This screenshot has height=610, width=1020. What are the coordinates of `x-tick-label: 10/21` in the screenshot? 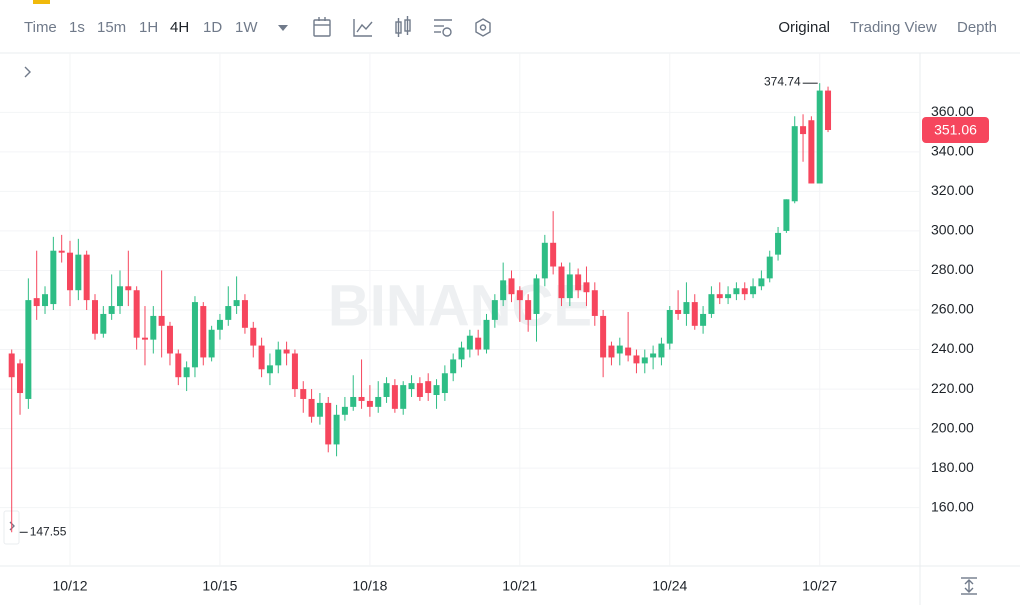 It's located at (519, 586).